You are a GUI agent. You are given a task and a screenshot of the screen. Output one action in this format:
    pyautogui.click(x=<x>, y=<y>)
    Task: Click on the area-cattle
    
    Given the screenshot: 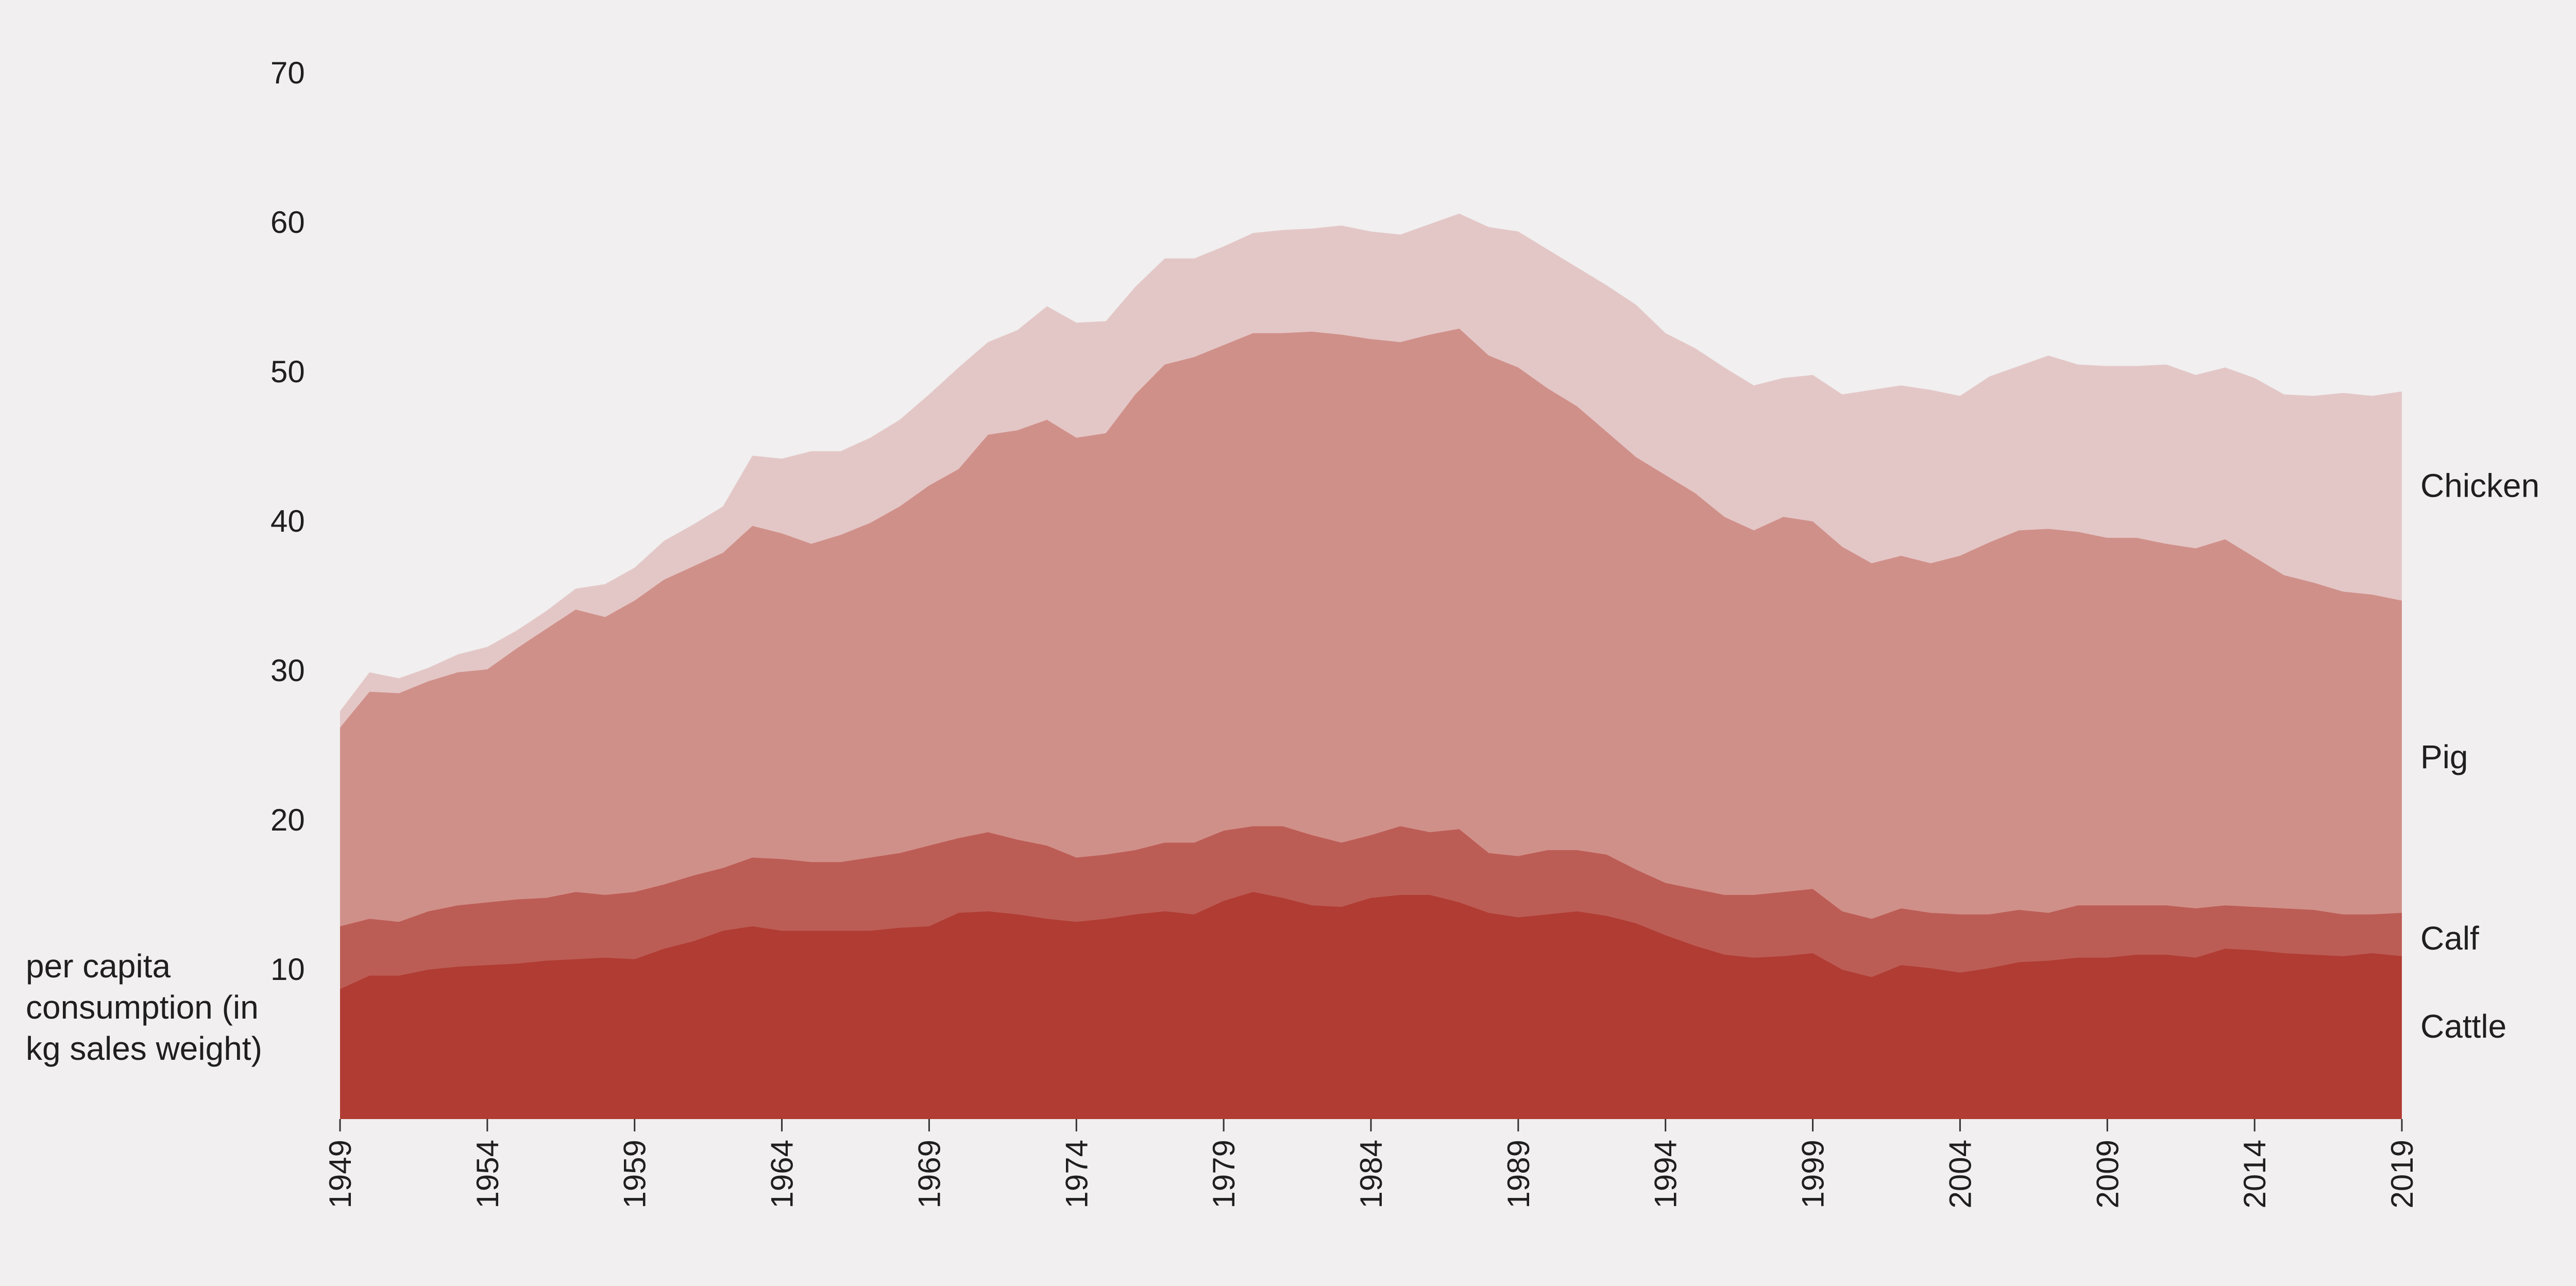 What is the action you would take?
    pyautogui.click(x=1371, y=1005)
    